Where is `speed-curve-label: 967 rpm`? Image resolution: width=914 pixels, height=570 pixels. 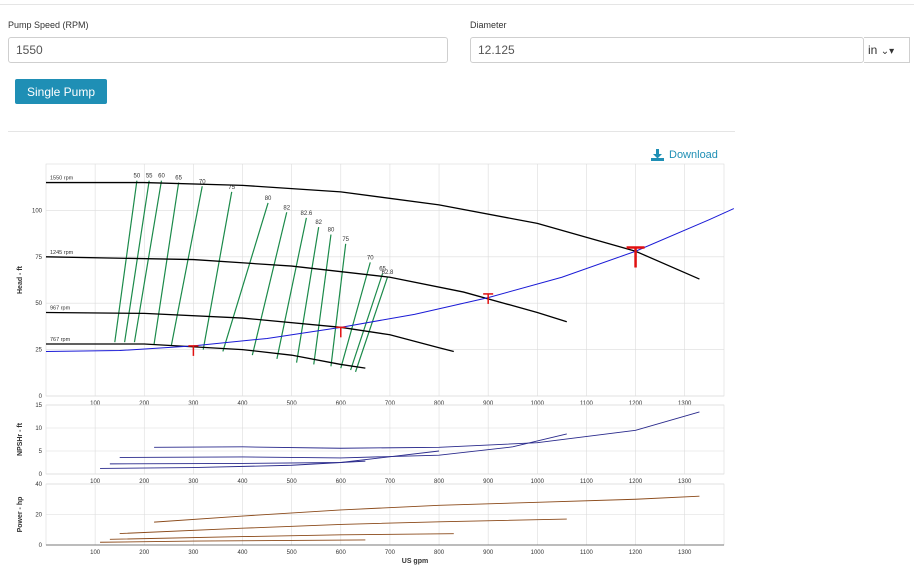 speed-curve-label: 967 rpm is located at coordinates (60, 308).